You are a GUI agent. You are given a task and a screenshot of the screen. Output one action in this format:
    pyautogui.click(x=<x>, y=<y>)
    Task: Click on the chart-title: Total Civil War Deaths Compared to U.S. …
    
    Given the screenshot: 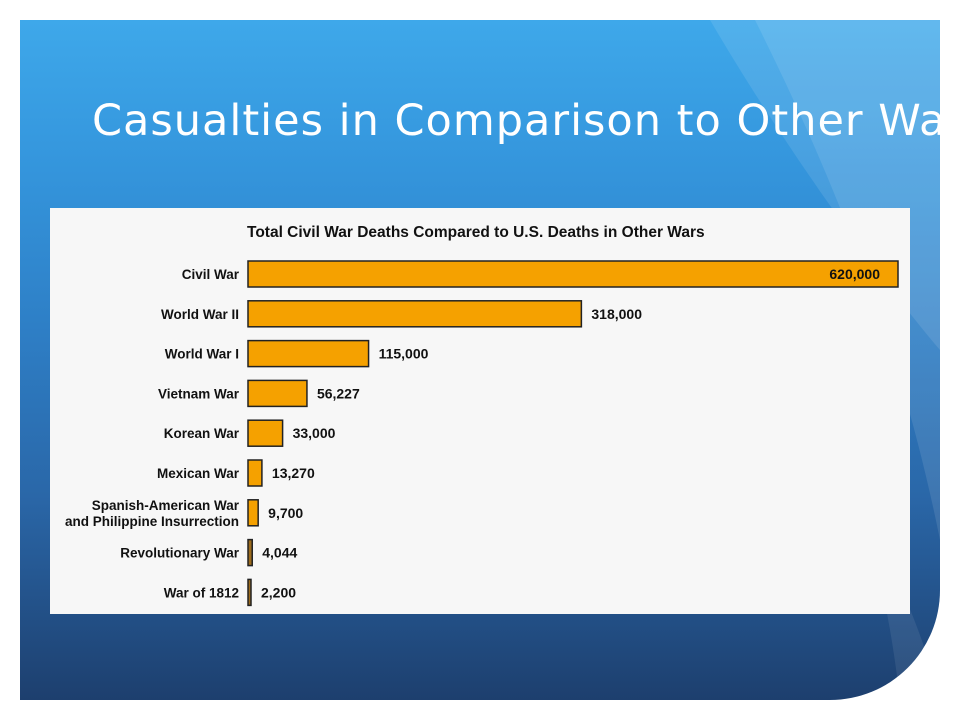 What is the action you would take?
    pyautogui.click(x=476, y=232)
    